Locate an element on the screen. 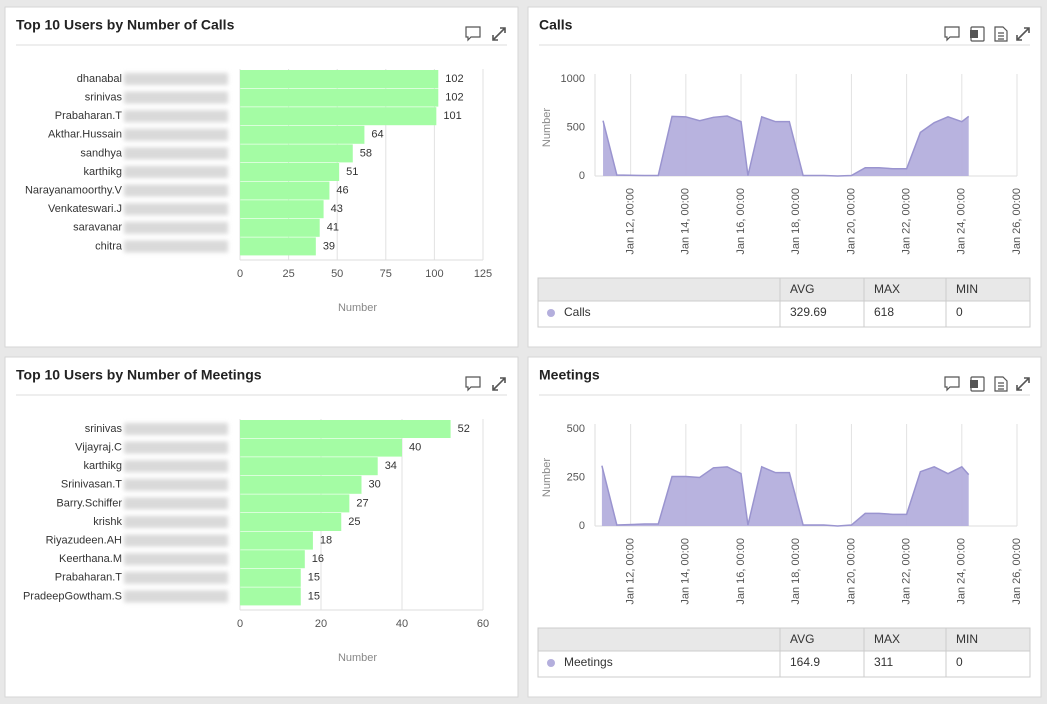 The image size is (1047, 704). category-label: Barry.Schiffer is located at coordinates (89, 503).